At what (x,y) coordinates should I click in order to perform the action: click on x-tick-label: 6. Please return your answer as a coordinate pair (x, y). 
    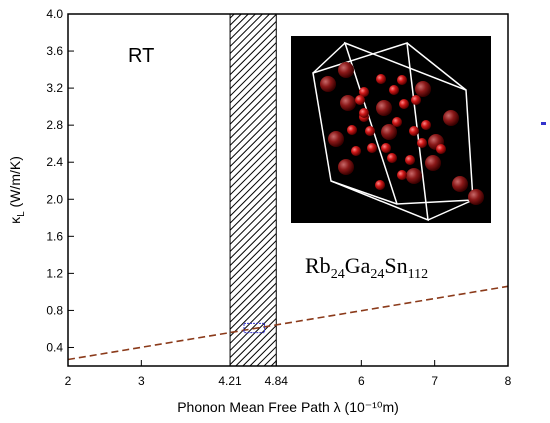
    Looking at the image, I should click on (361, 381).